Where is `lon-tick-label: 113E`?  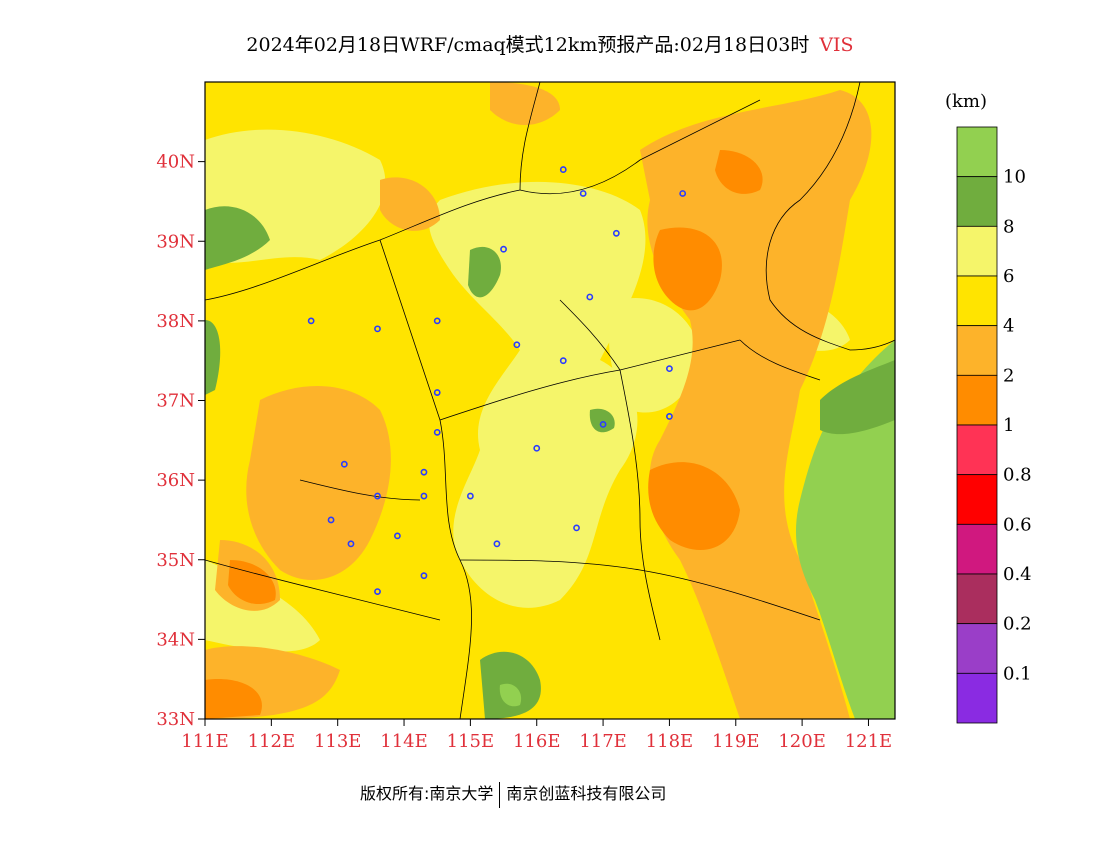 lon-tick-label: 113E is located at coordinates (338, 741).